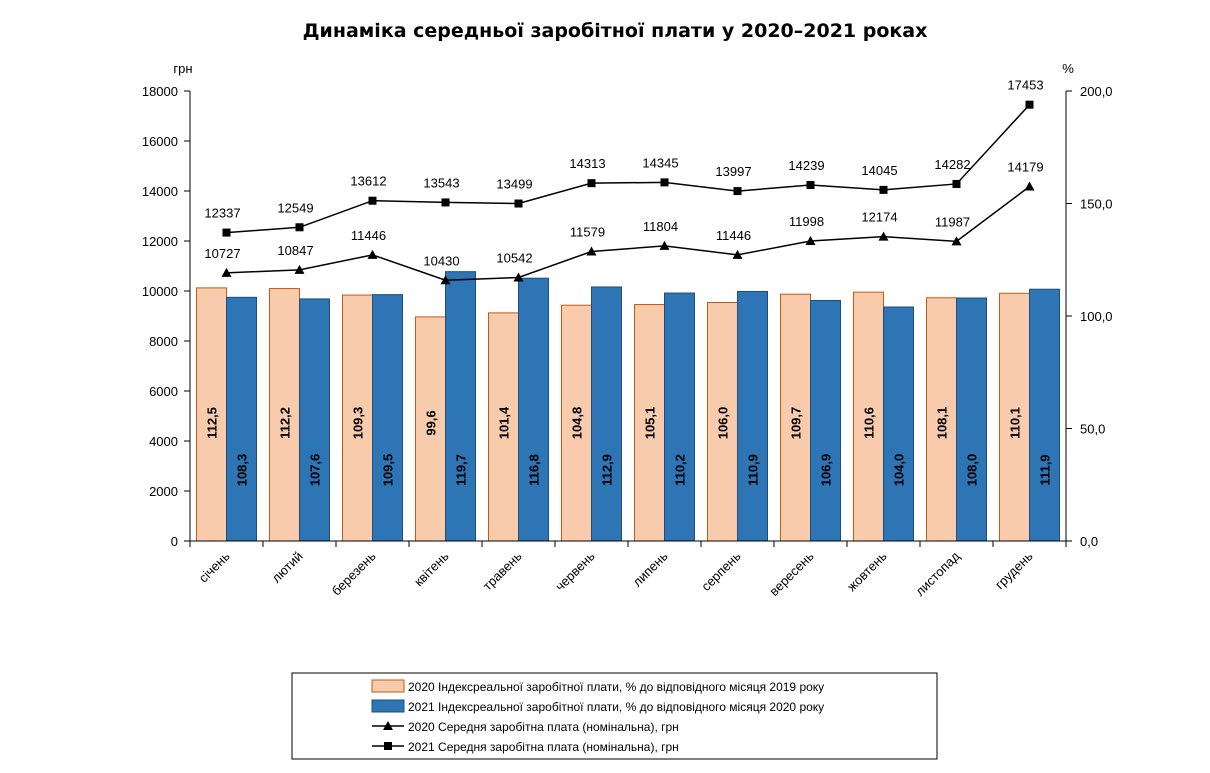 The width and height of the screenshot is (1210, 773). I want to click on bar-value-label-2020: 104,8, so click(577, 423).